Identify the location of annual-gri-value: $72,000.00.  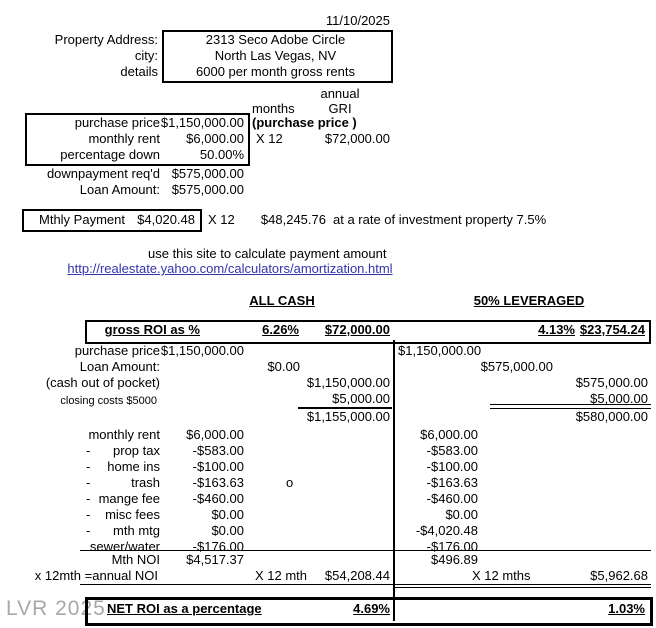
(357, 138).